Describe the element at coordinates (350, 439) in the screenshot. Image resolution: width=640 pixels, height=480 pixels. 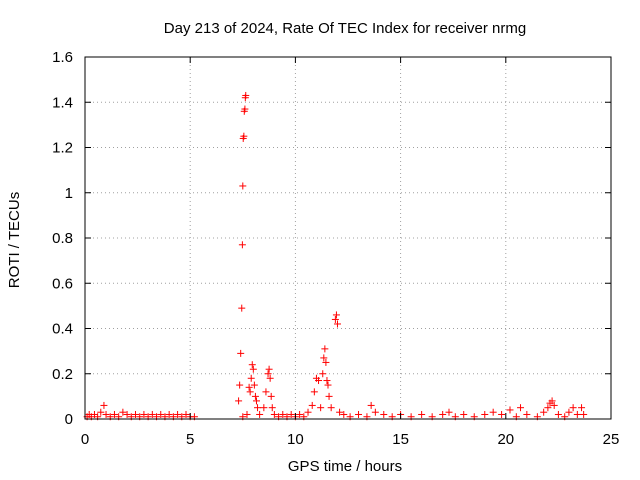
I see `x-tick-labels: 0 5 10 15 20 25` at that location.